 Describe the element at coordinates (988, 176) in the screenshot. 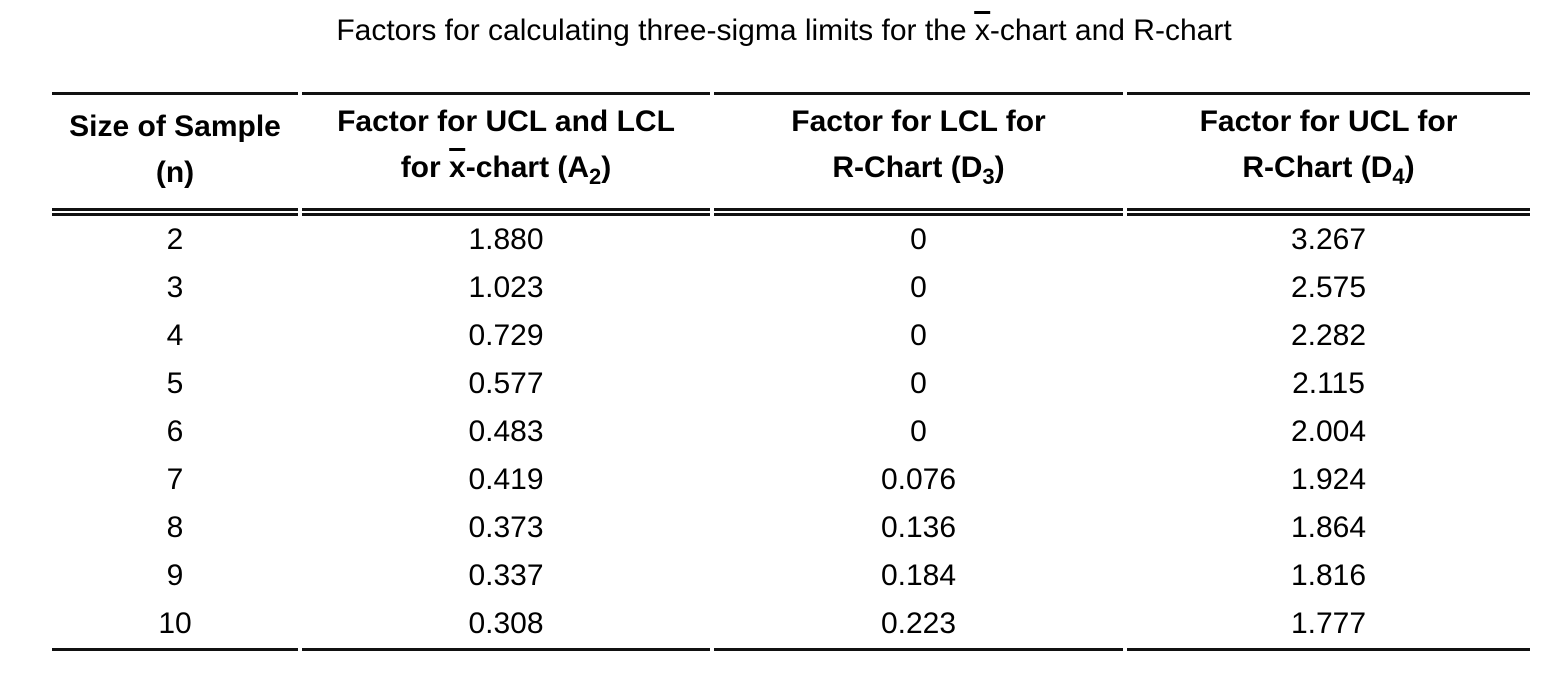

I see `subscript-3: 3` at that location.